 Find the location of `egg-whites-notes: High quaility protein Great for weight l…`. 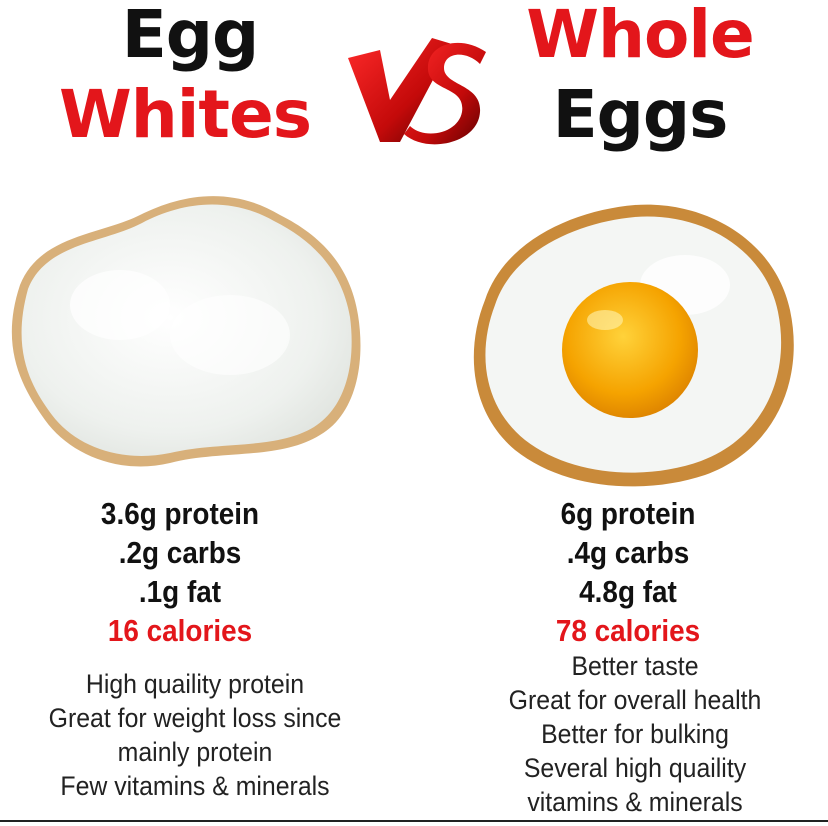

egg-whites-notes: High quaility protein Great for weight l… is located at coordinates (195, 735).